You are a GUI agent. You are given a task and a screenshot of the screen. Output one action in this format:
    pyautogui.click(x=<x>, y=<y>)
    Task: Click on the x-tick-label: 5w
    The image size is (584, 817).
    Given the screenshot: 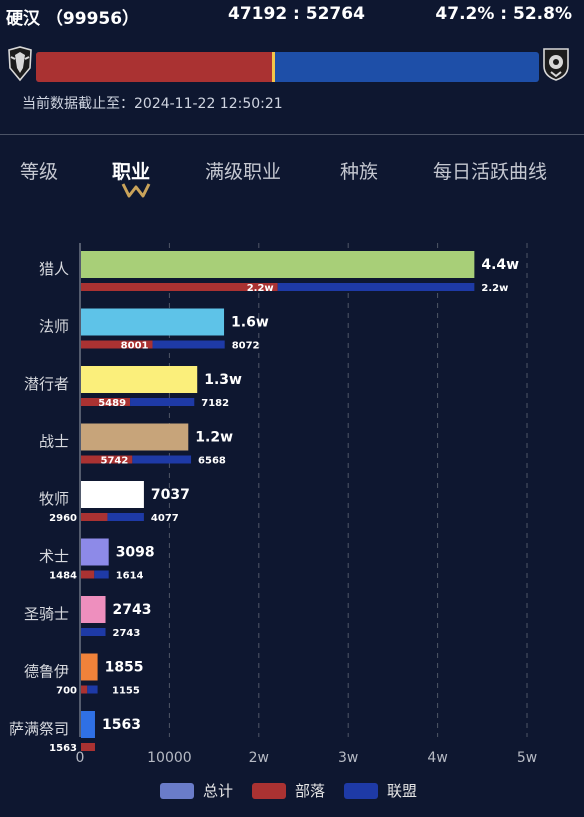 What is the action you would take?
    pyautogui.click(x=527, y=758)
    